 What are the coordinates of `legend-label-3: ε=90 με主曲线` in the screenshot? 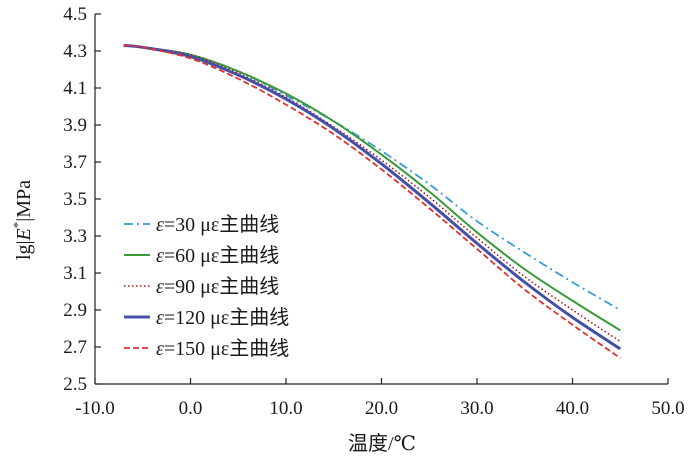 It's located at (217, 286).